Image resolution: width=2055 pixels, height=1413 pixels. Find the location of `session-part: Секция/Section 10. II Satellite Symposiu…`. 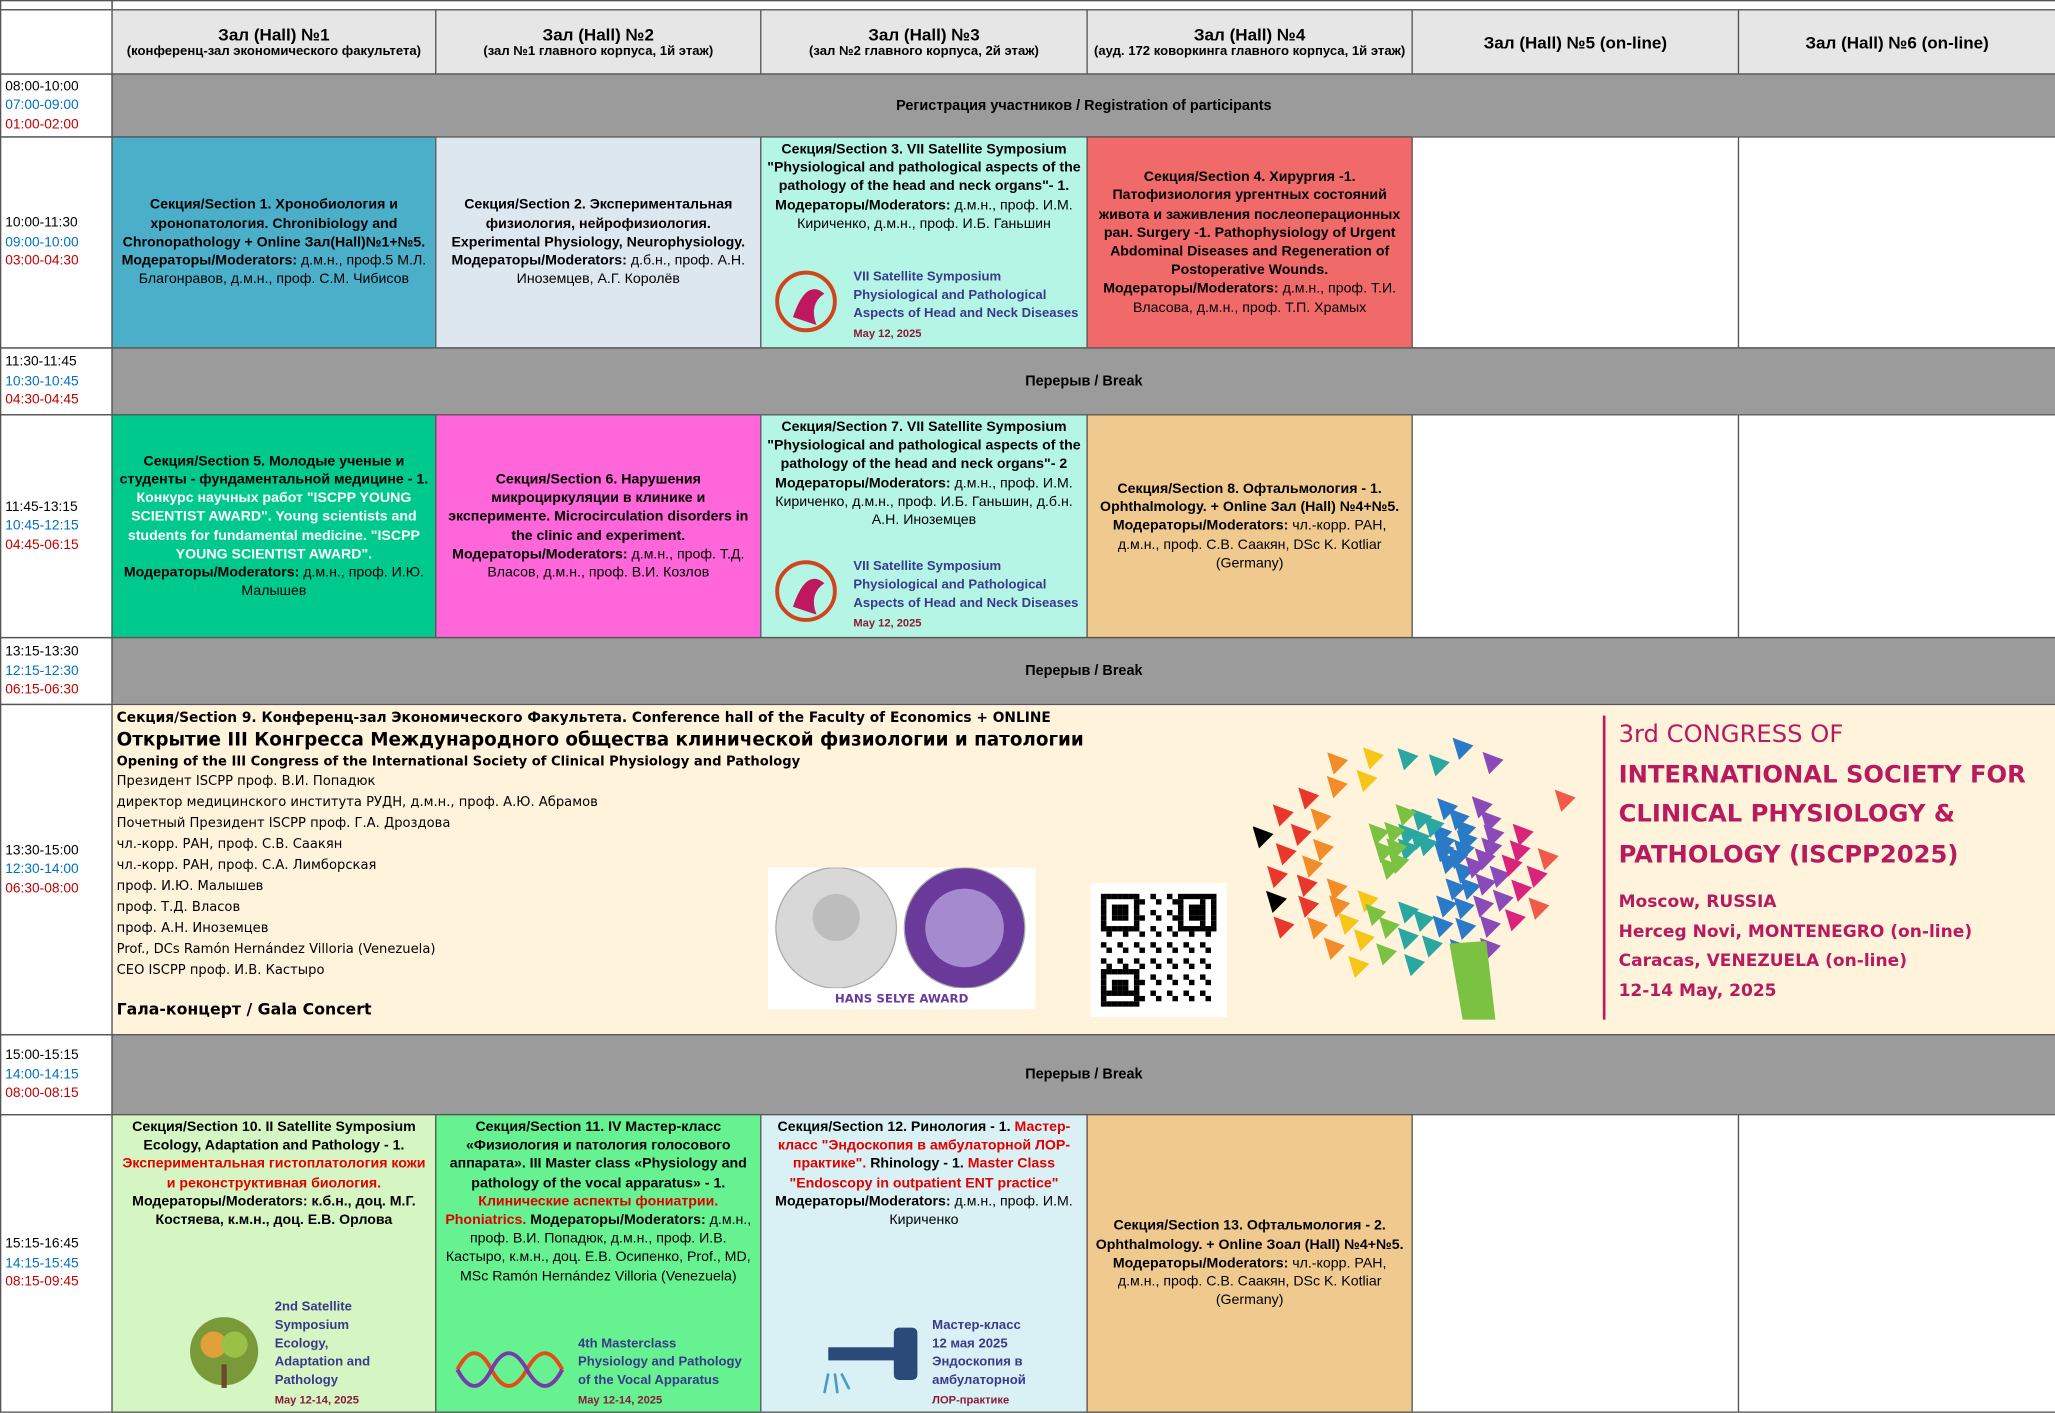

session-part: Секция/Section 10. II Satellite Symposiu… is located at coordinates (274, 1136).